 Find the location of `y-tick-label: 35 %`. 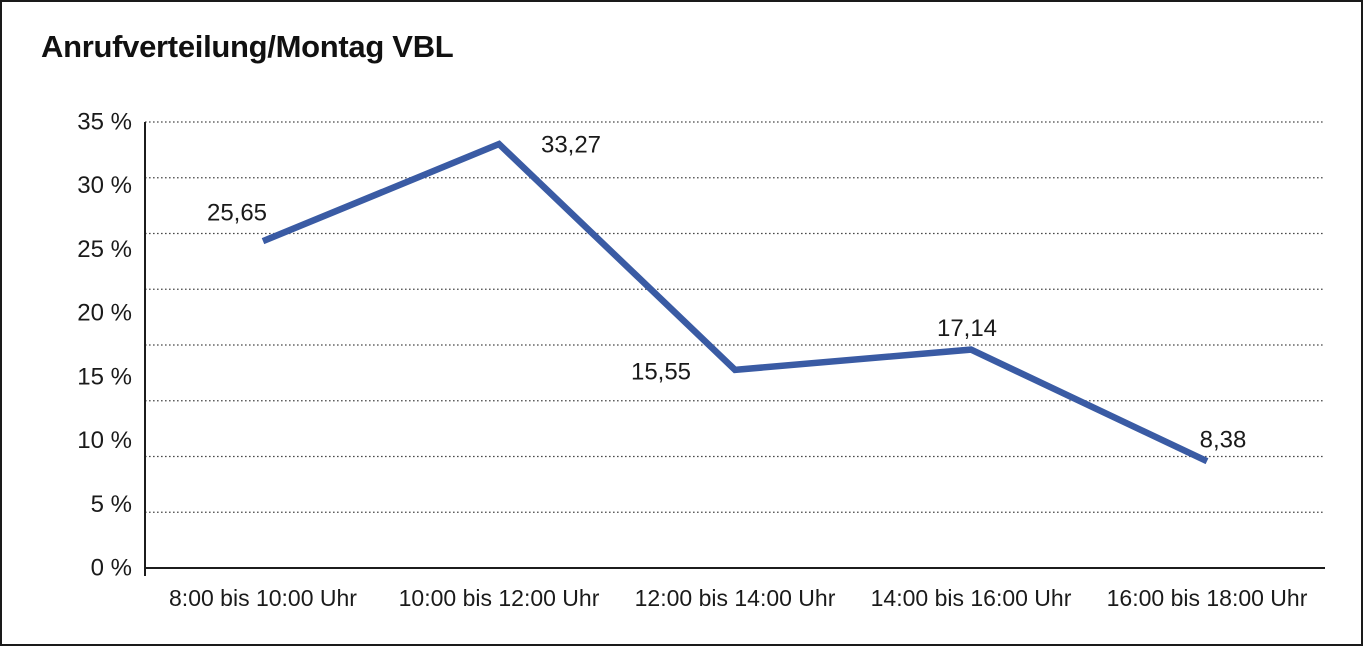

y-tick-label: 35 % is located at coordinates (104, 122).